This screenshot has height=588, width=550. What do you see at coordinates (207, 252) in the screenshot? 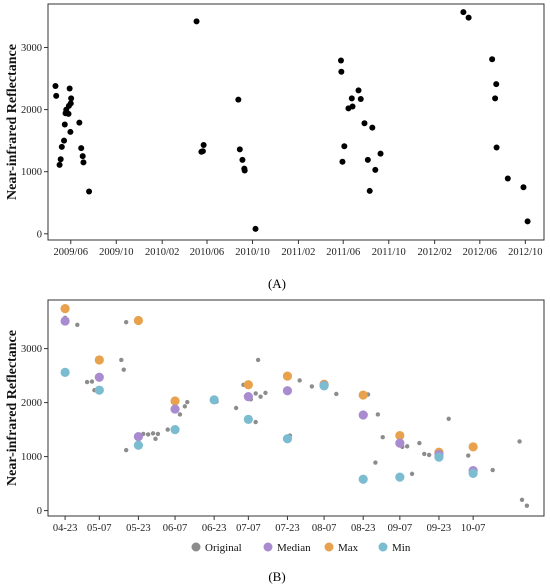
I see `x-tick-label: 2010/06` at bounding box center [207, 252].